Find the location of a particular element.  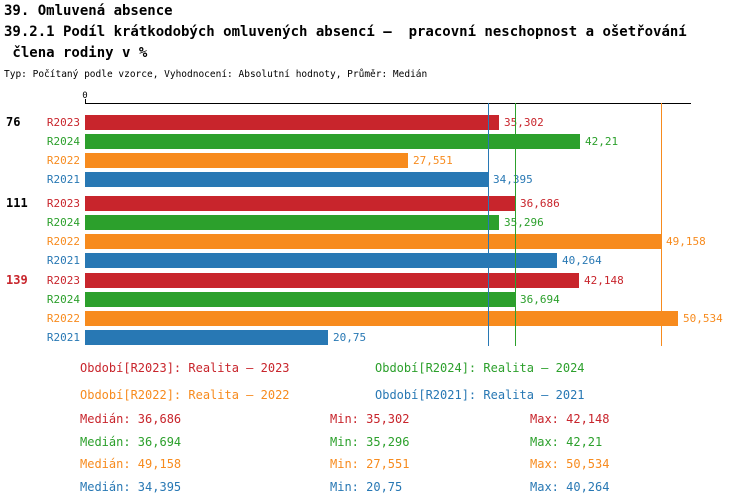

stat-min-R2021: Min: 20,75 is located at coordinates (366, 487).